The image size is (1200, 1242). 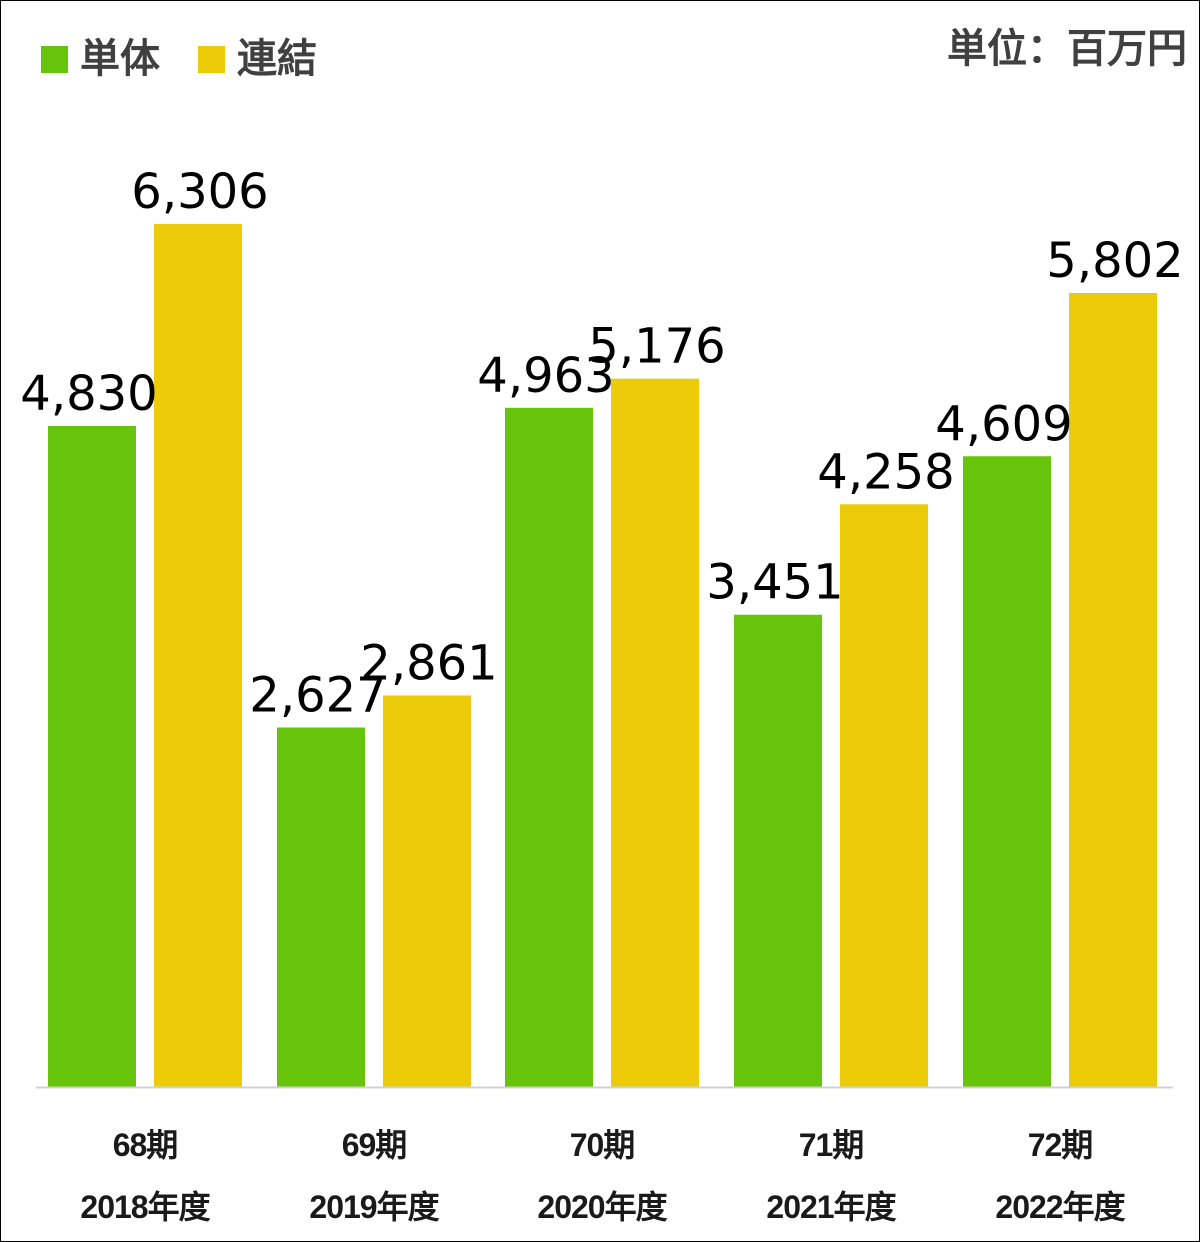 What do you see at coordinates (545, 376) in the screenshot?
I see `data-label-single-2: 4,963` at bounding box center [545, 376].